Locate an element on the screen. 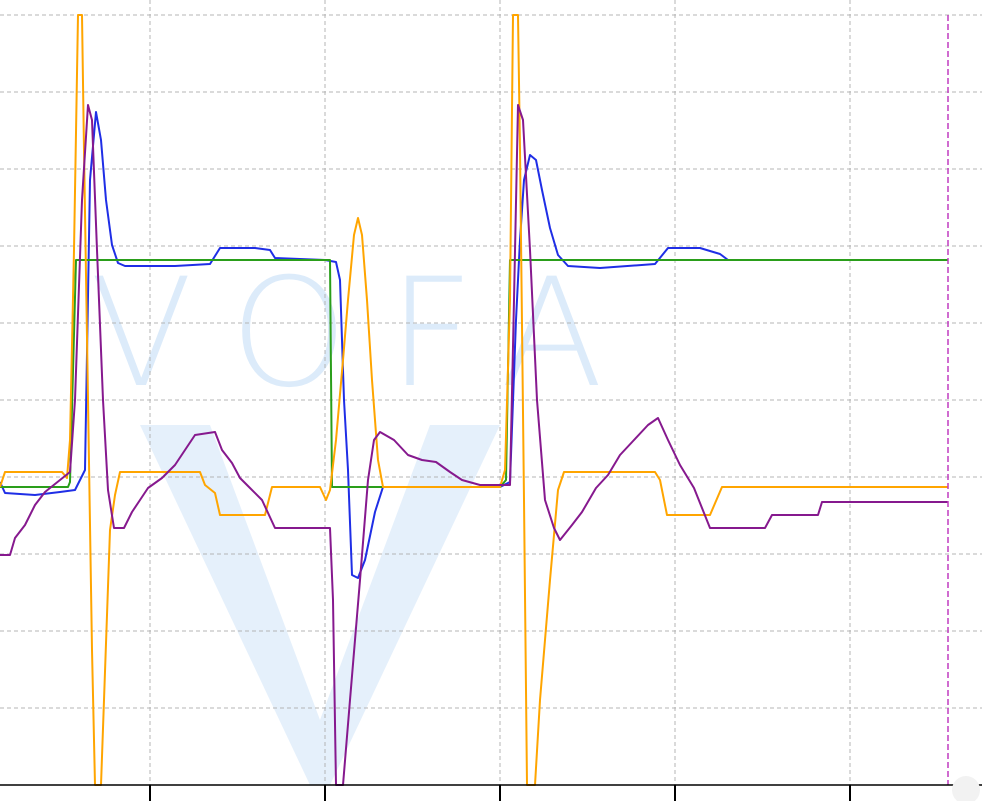 This screenshot has height=801, width=982. x-axis-ticks is located at coordinates (500, 793).